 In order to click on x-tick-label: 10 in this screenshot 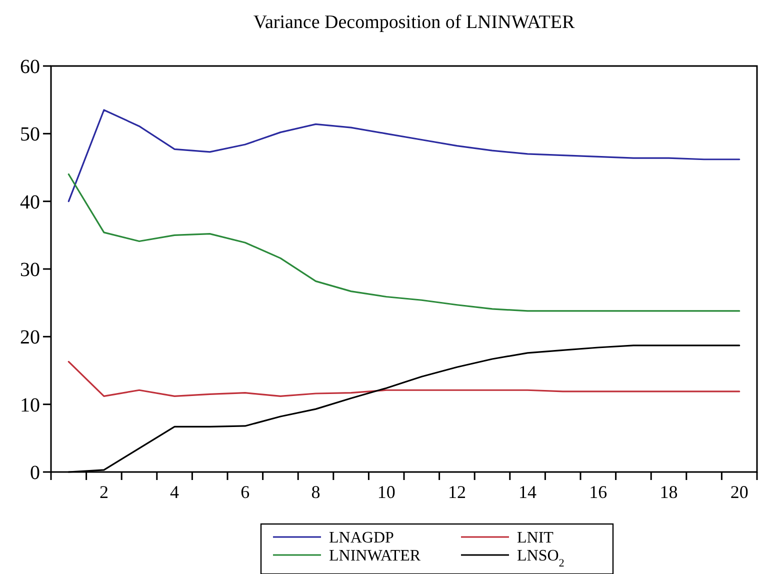, I will do `click(386, 492)`.